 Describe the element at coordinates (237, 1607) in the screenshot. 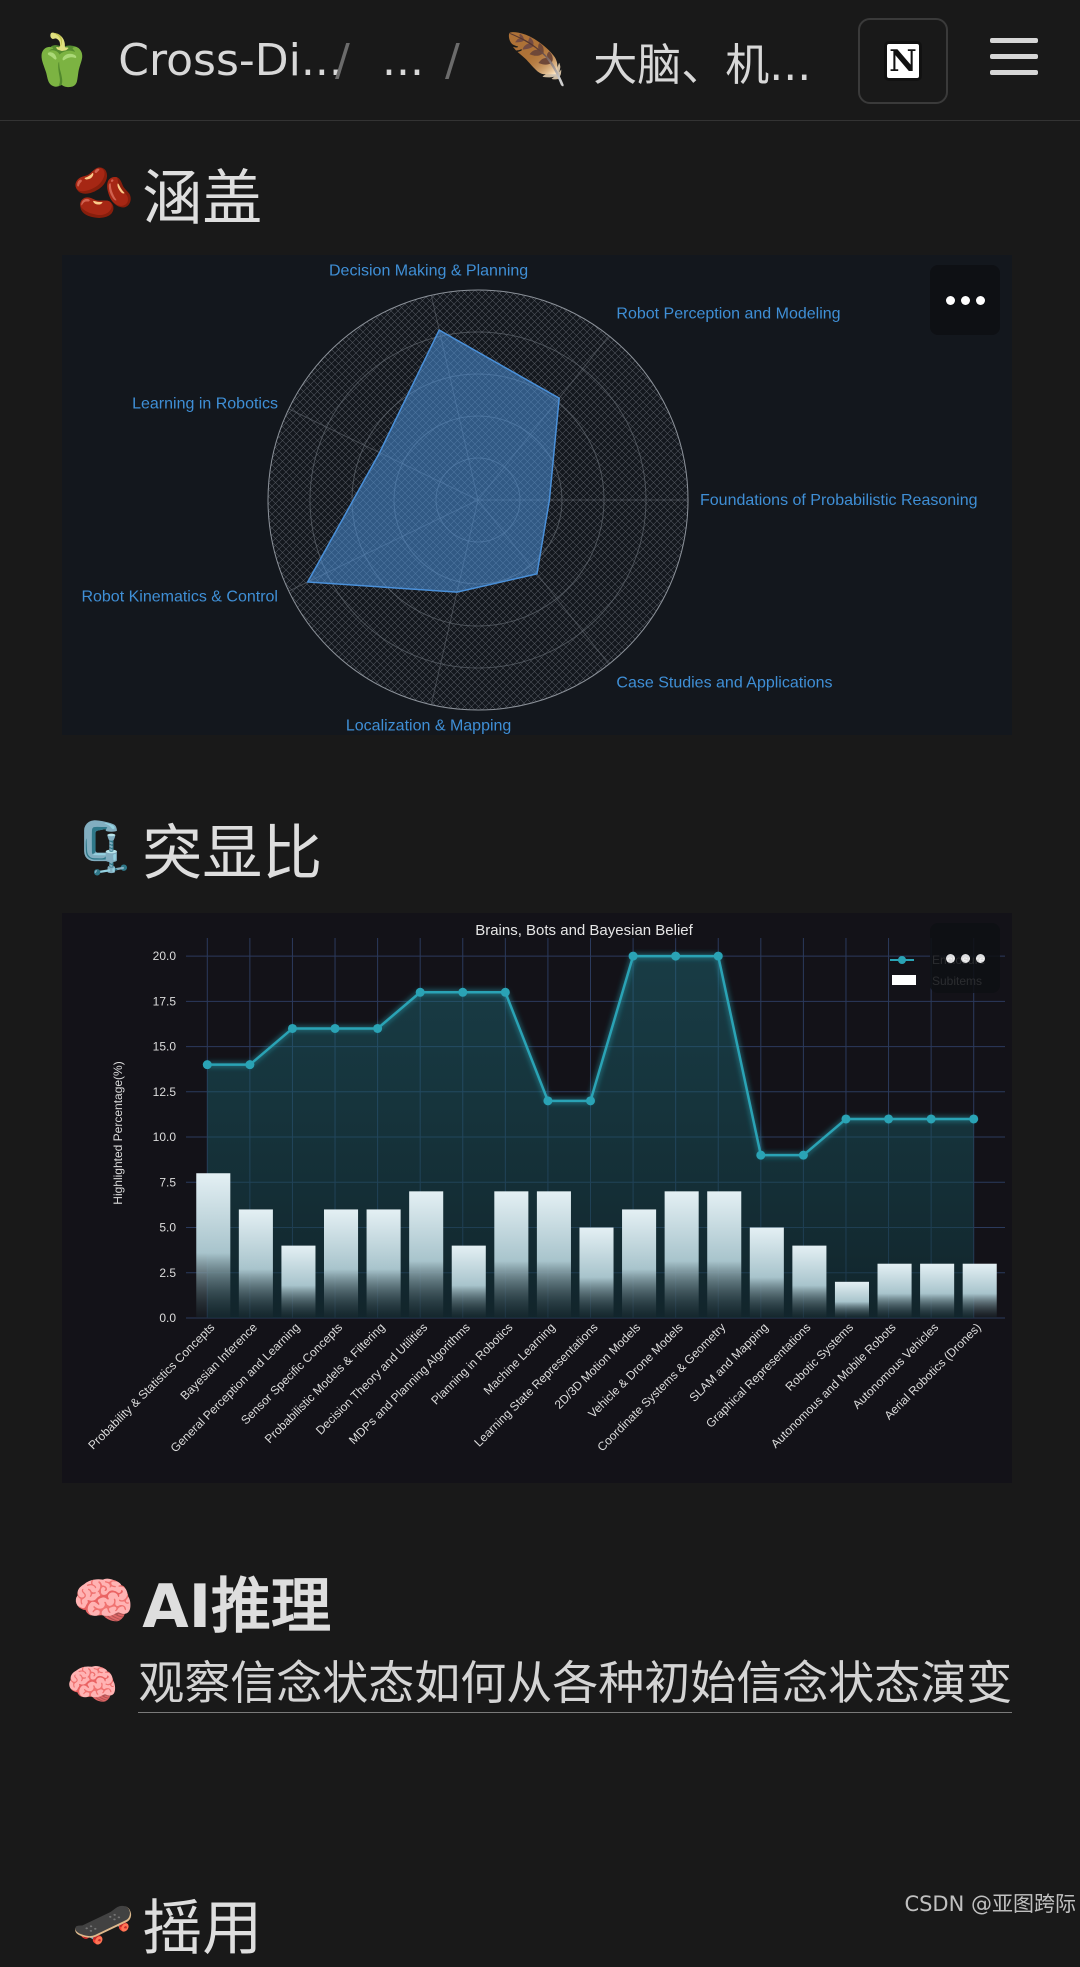

I see `section-title: AI推理` at that location.